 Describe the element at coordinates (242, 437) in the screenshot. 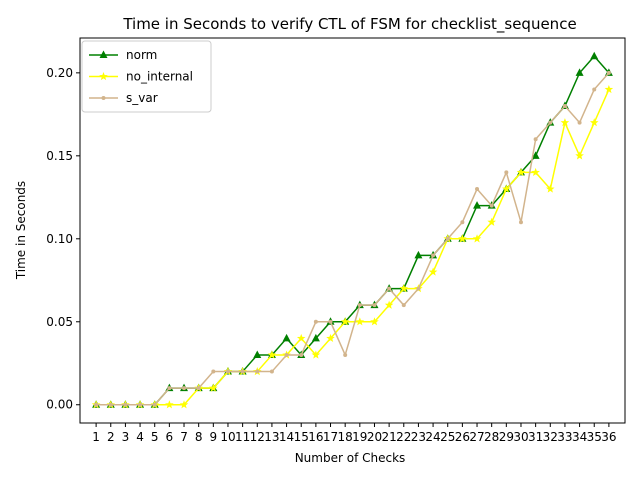

I see `x-tick-label: 11` at that location.